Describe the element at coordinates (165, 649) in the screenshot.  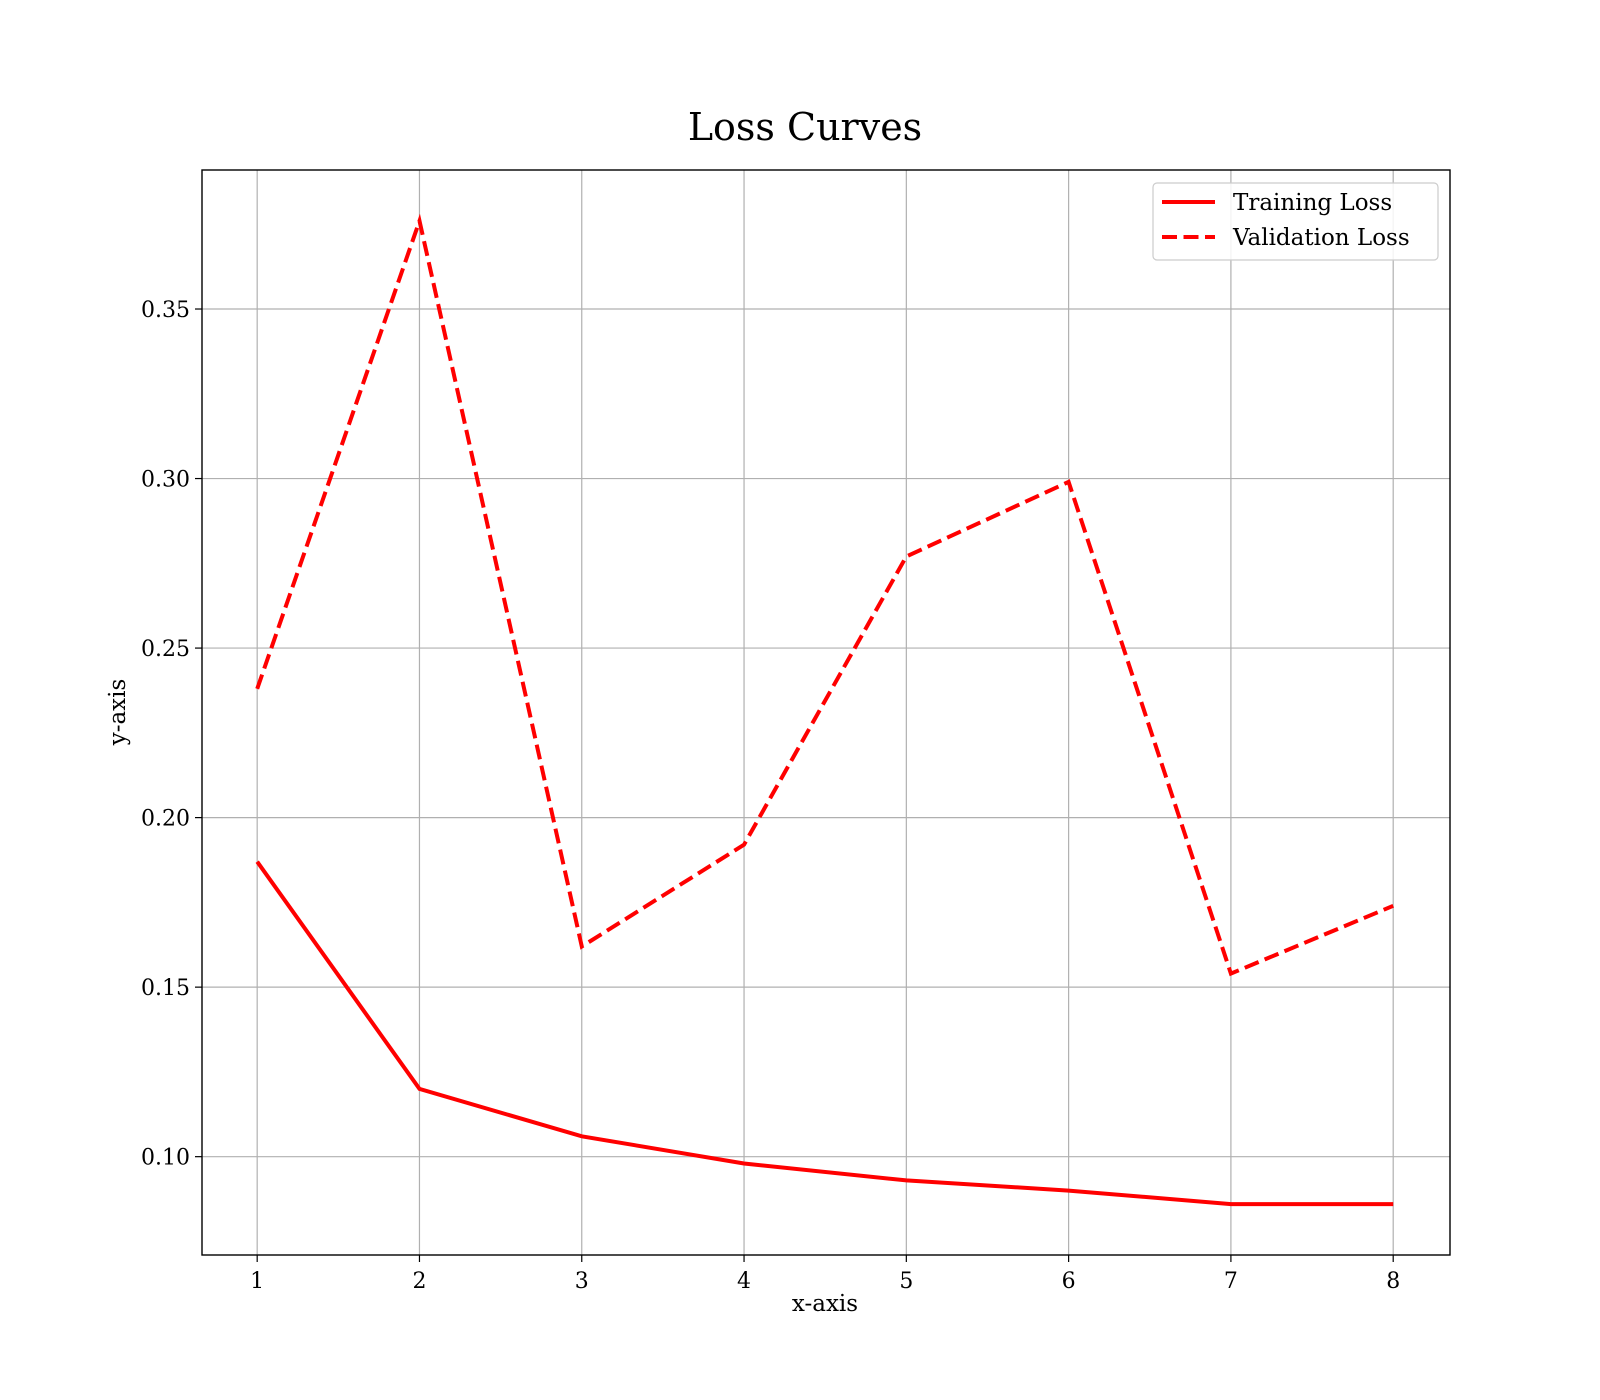
I see `y-tick-label: 0.25` at that location.